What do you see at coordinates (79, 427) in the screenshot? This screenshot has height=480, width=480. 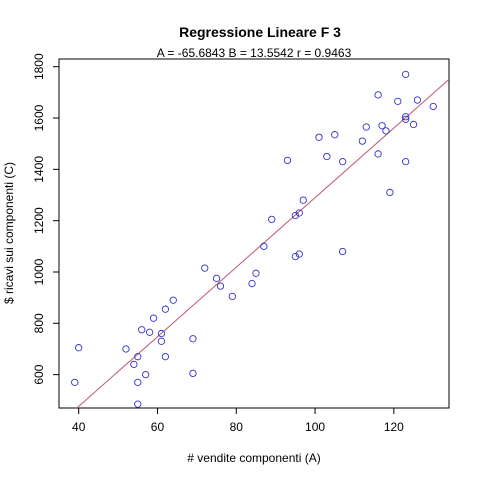 I see `x-tick-label: 40` at bounding box center [79, 427].